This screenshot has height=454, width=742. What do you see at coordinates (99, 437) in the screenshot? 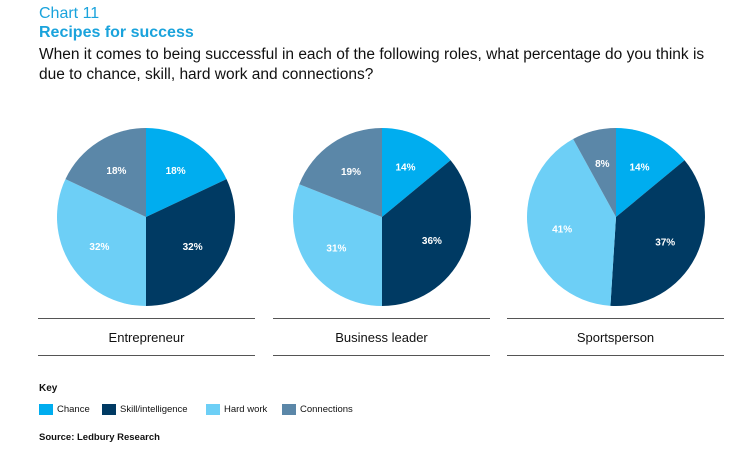
I see `source-note: Source: Ledbury Research` at bounding box center [99, 437].